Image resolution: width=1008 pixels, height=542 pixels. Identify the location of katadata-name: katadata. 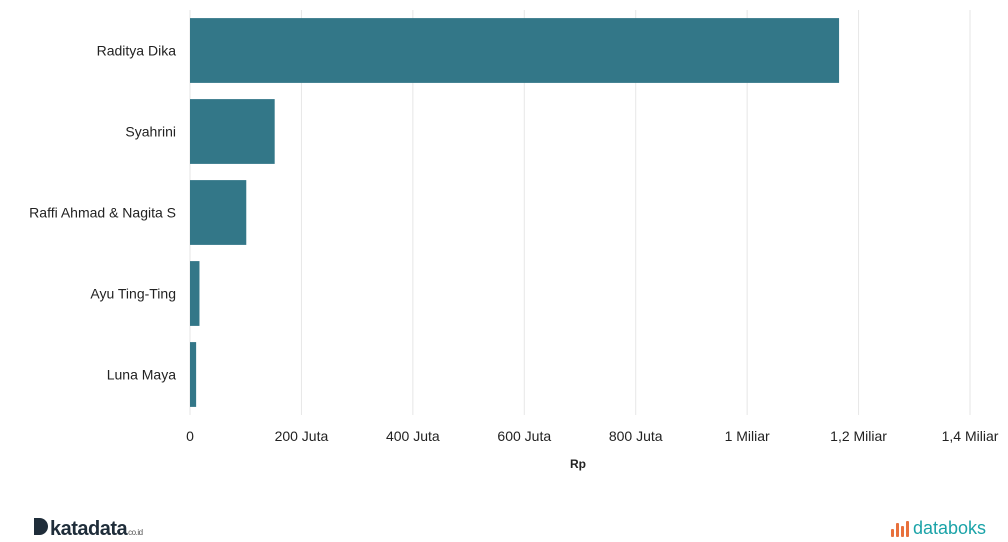
(89, 529).